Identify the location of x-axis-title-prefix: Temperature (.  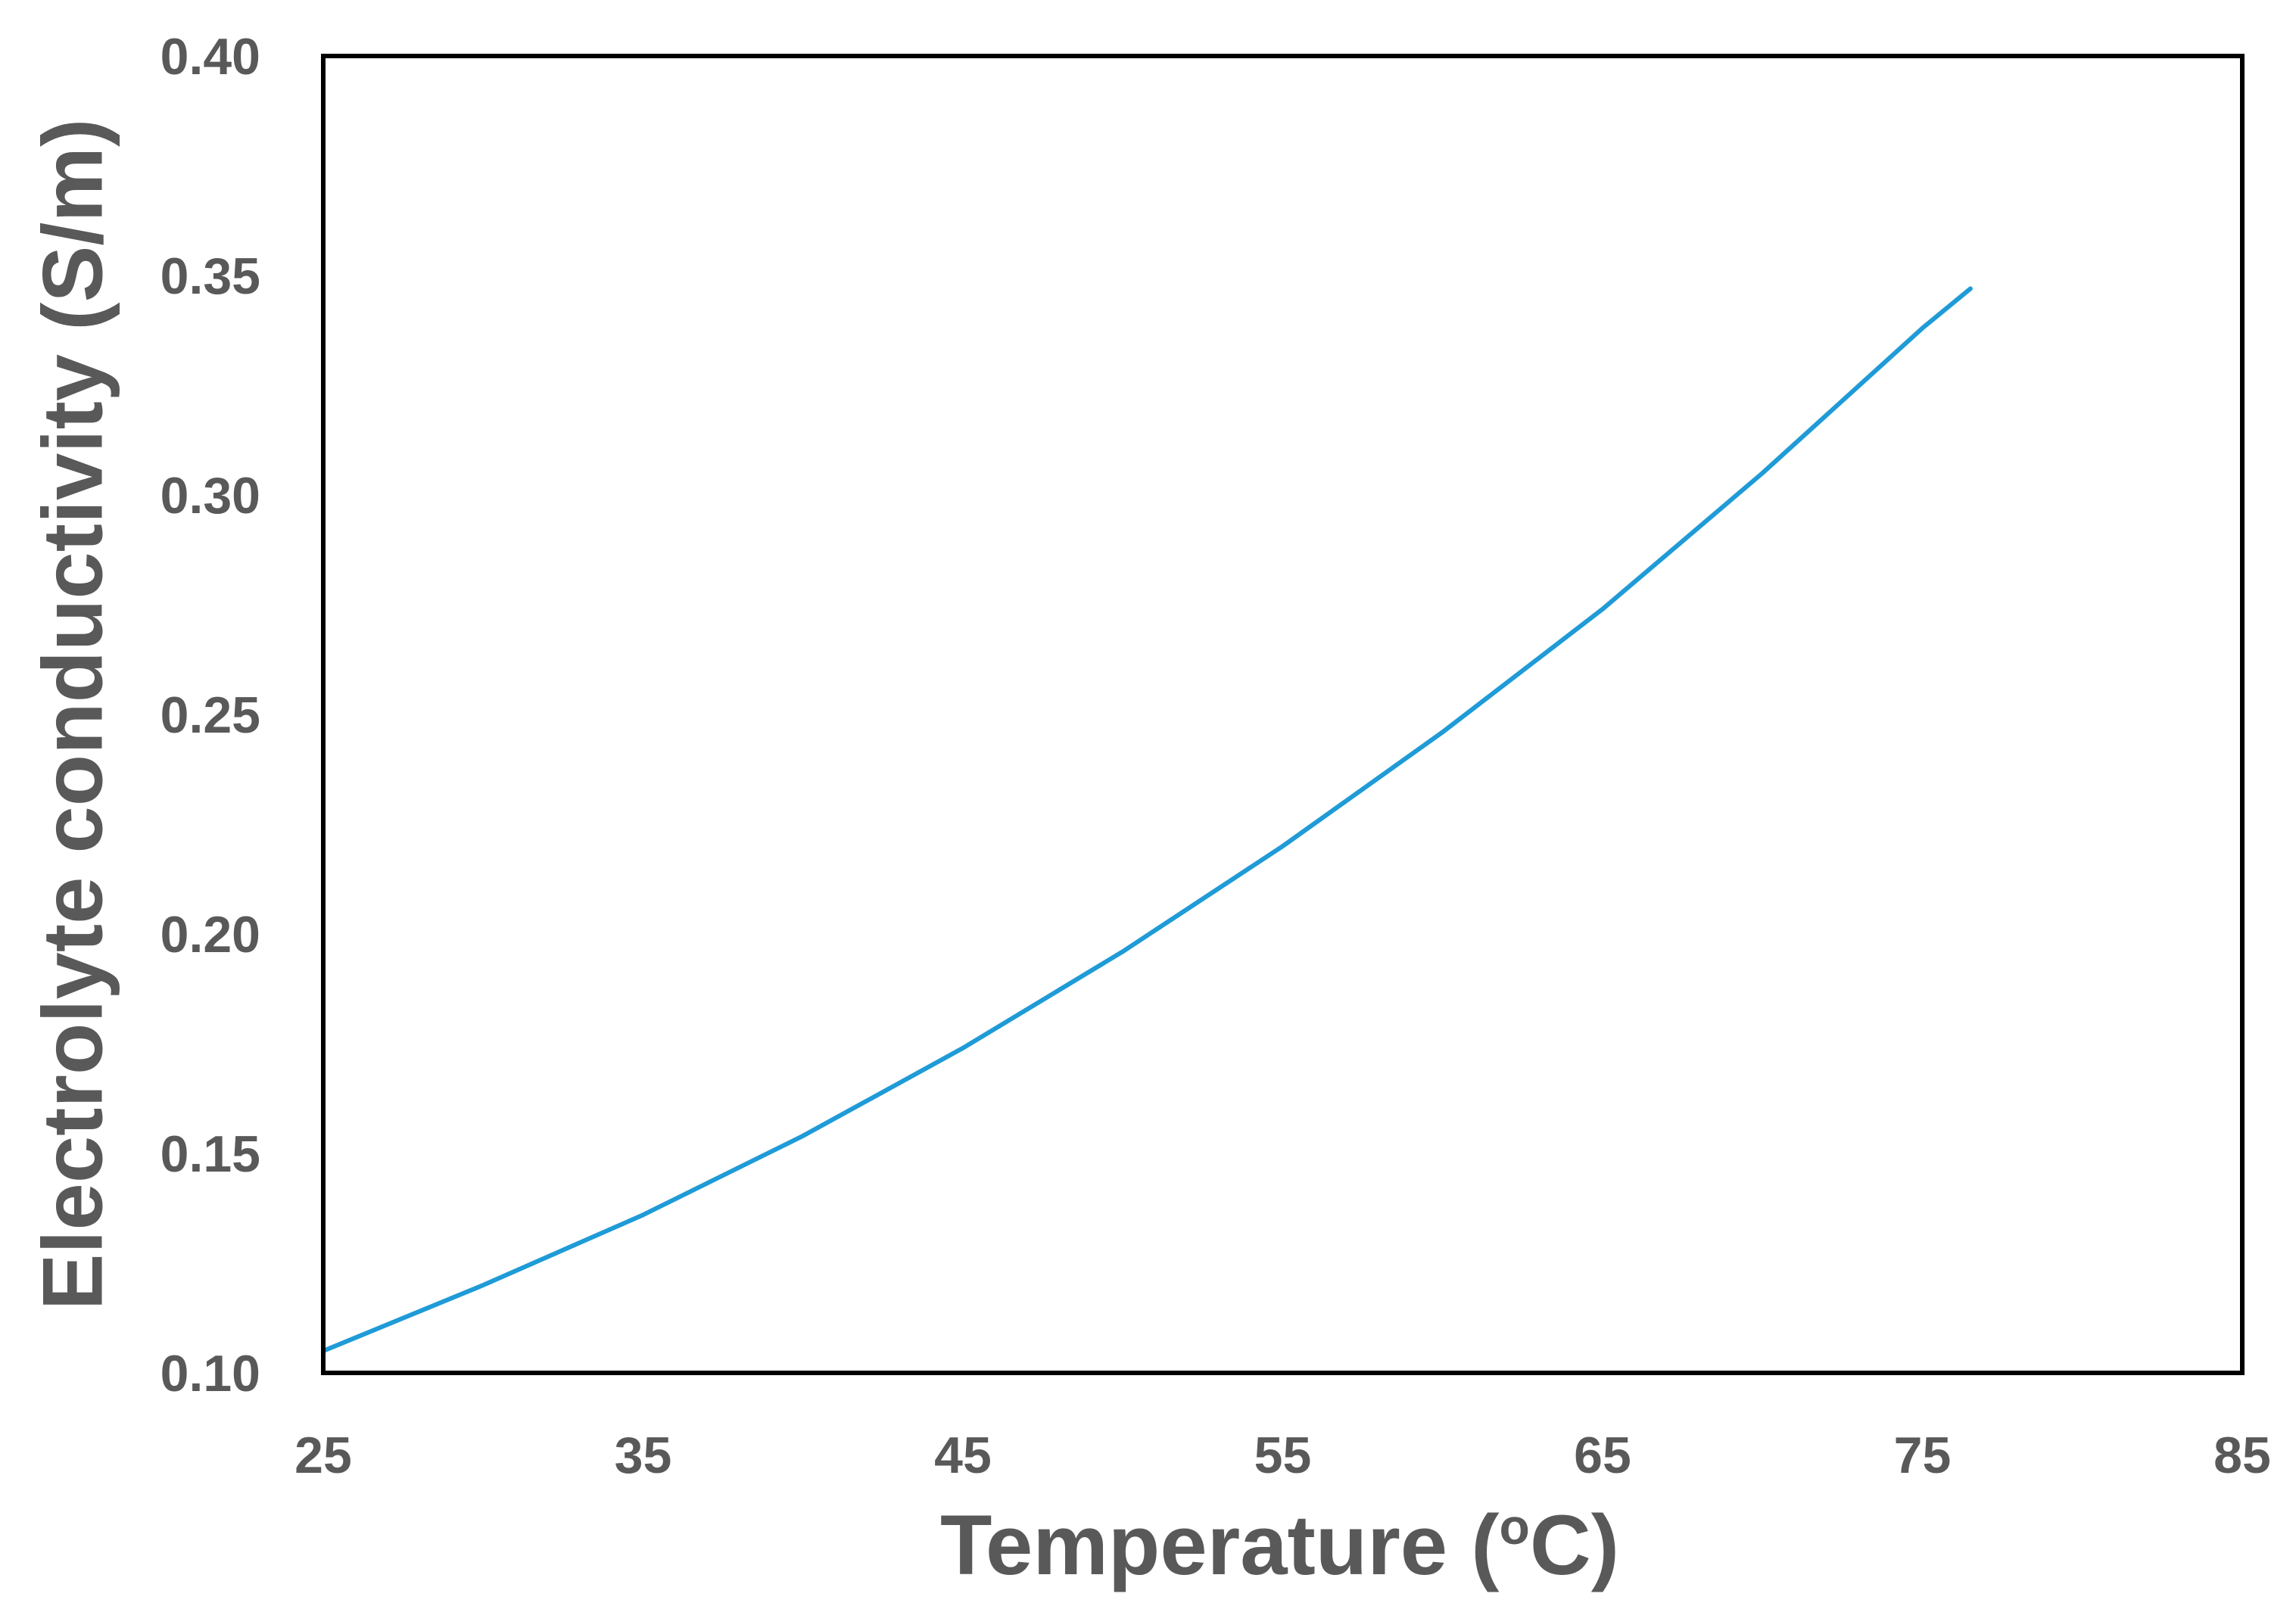
(1220, 1545).